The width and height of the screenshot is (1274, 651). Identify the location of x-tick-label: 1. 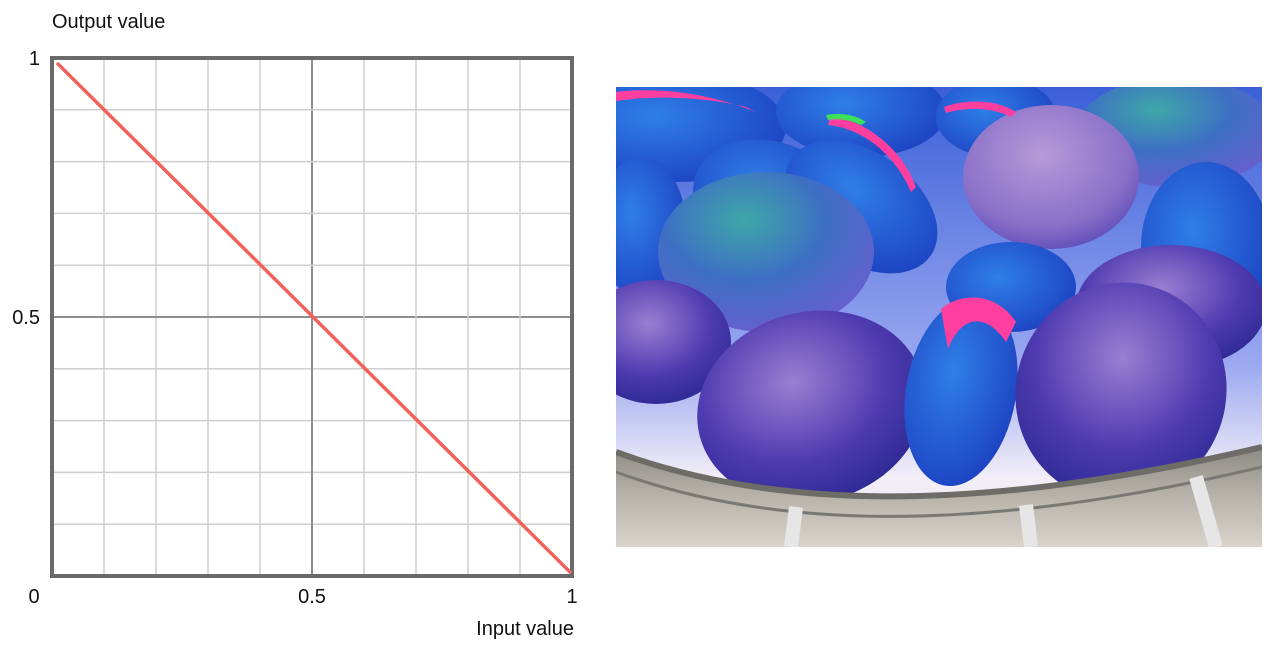
(571, 597).